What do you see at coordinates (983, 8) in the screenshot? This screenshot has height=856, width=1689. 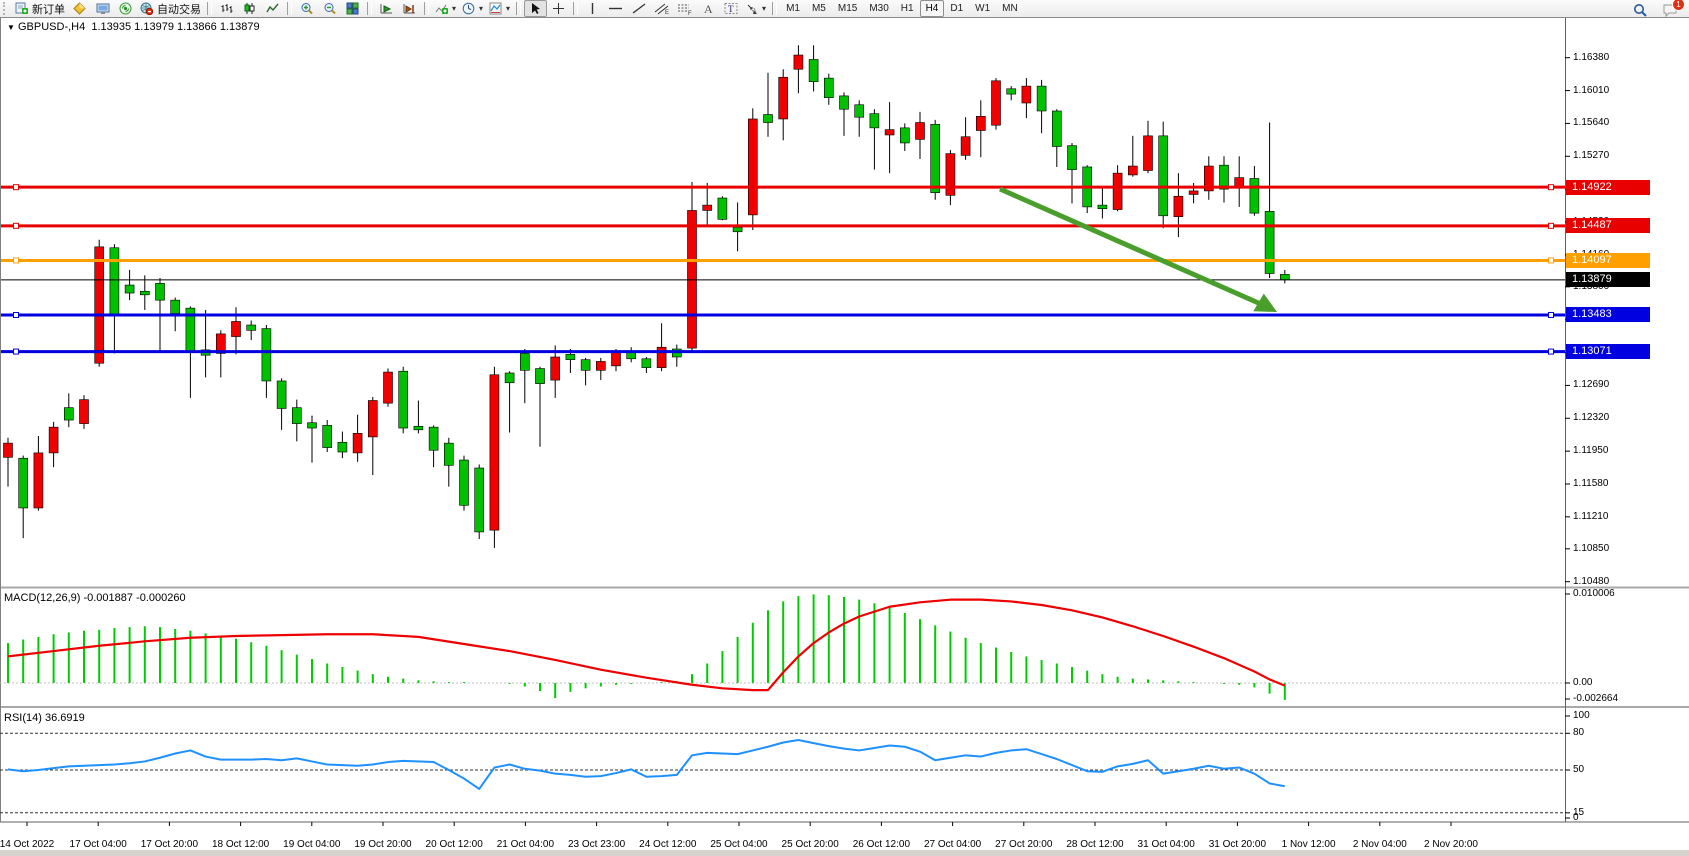 I see `timeframe-button-w1: W1` at bounding box center [983, 8].